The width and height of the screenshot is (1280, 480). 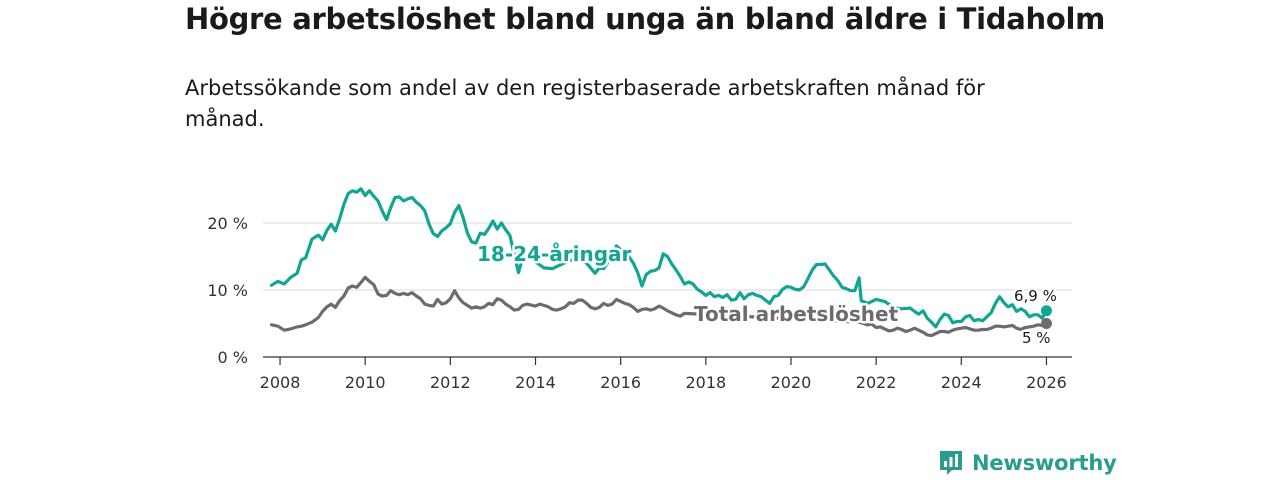 I want to click on x-tick-label: 2018, so click(x=705, y=382).